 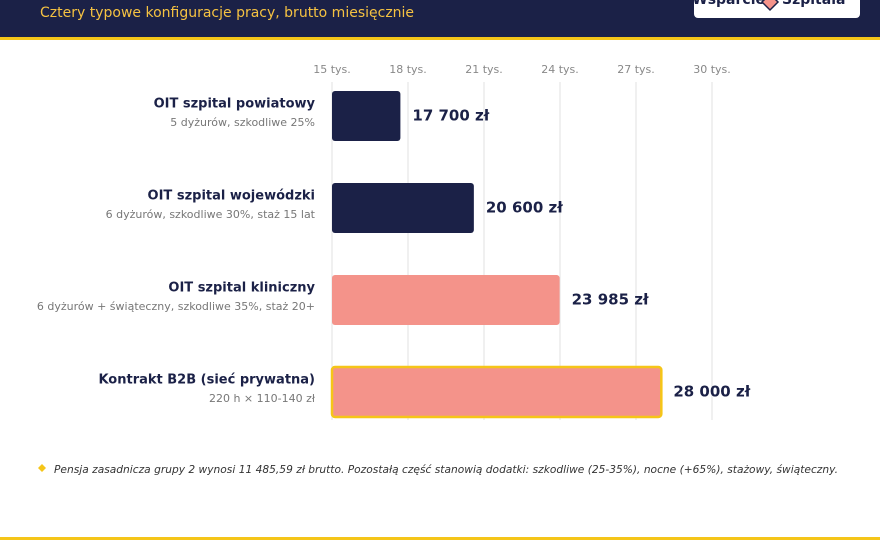 I want to click on logo-box, so click(x=777, y=9).